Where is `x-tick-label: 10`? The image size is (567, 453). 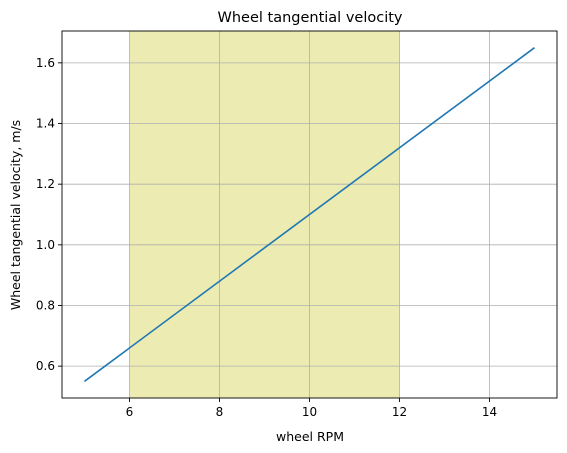 x-tick-label: 10 is located at coordinates (309, 412).